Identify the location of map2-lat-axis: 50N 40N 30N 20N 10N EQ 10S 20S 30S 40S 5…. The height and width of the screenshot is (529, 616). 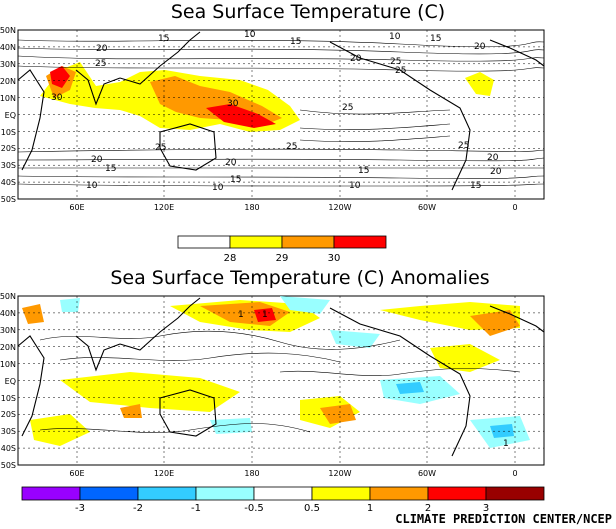
(8, 381).